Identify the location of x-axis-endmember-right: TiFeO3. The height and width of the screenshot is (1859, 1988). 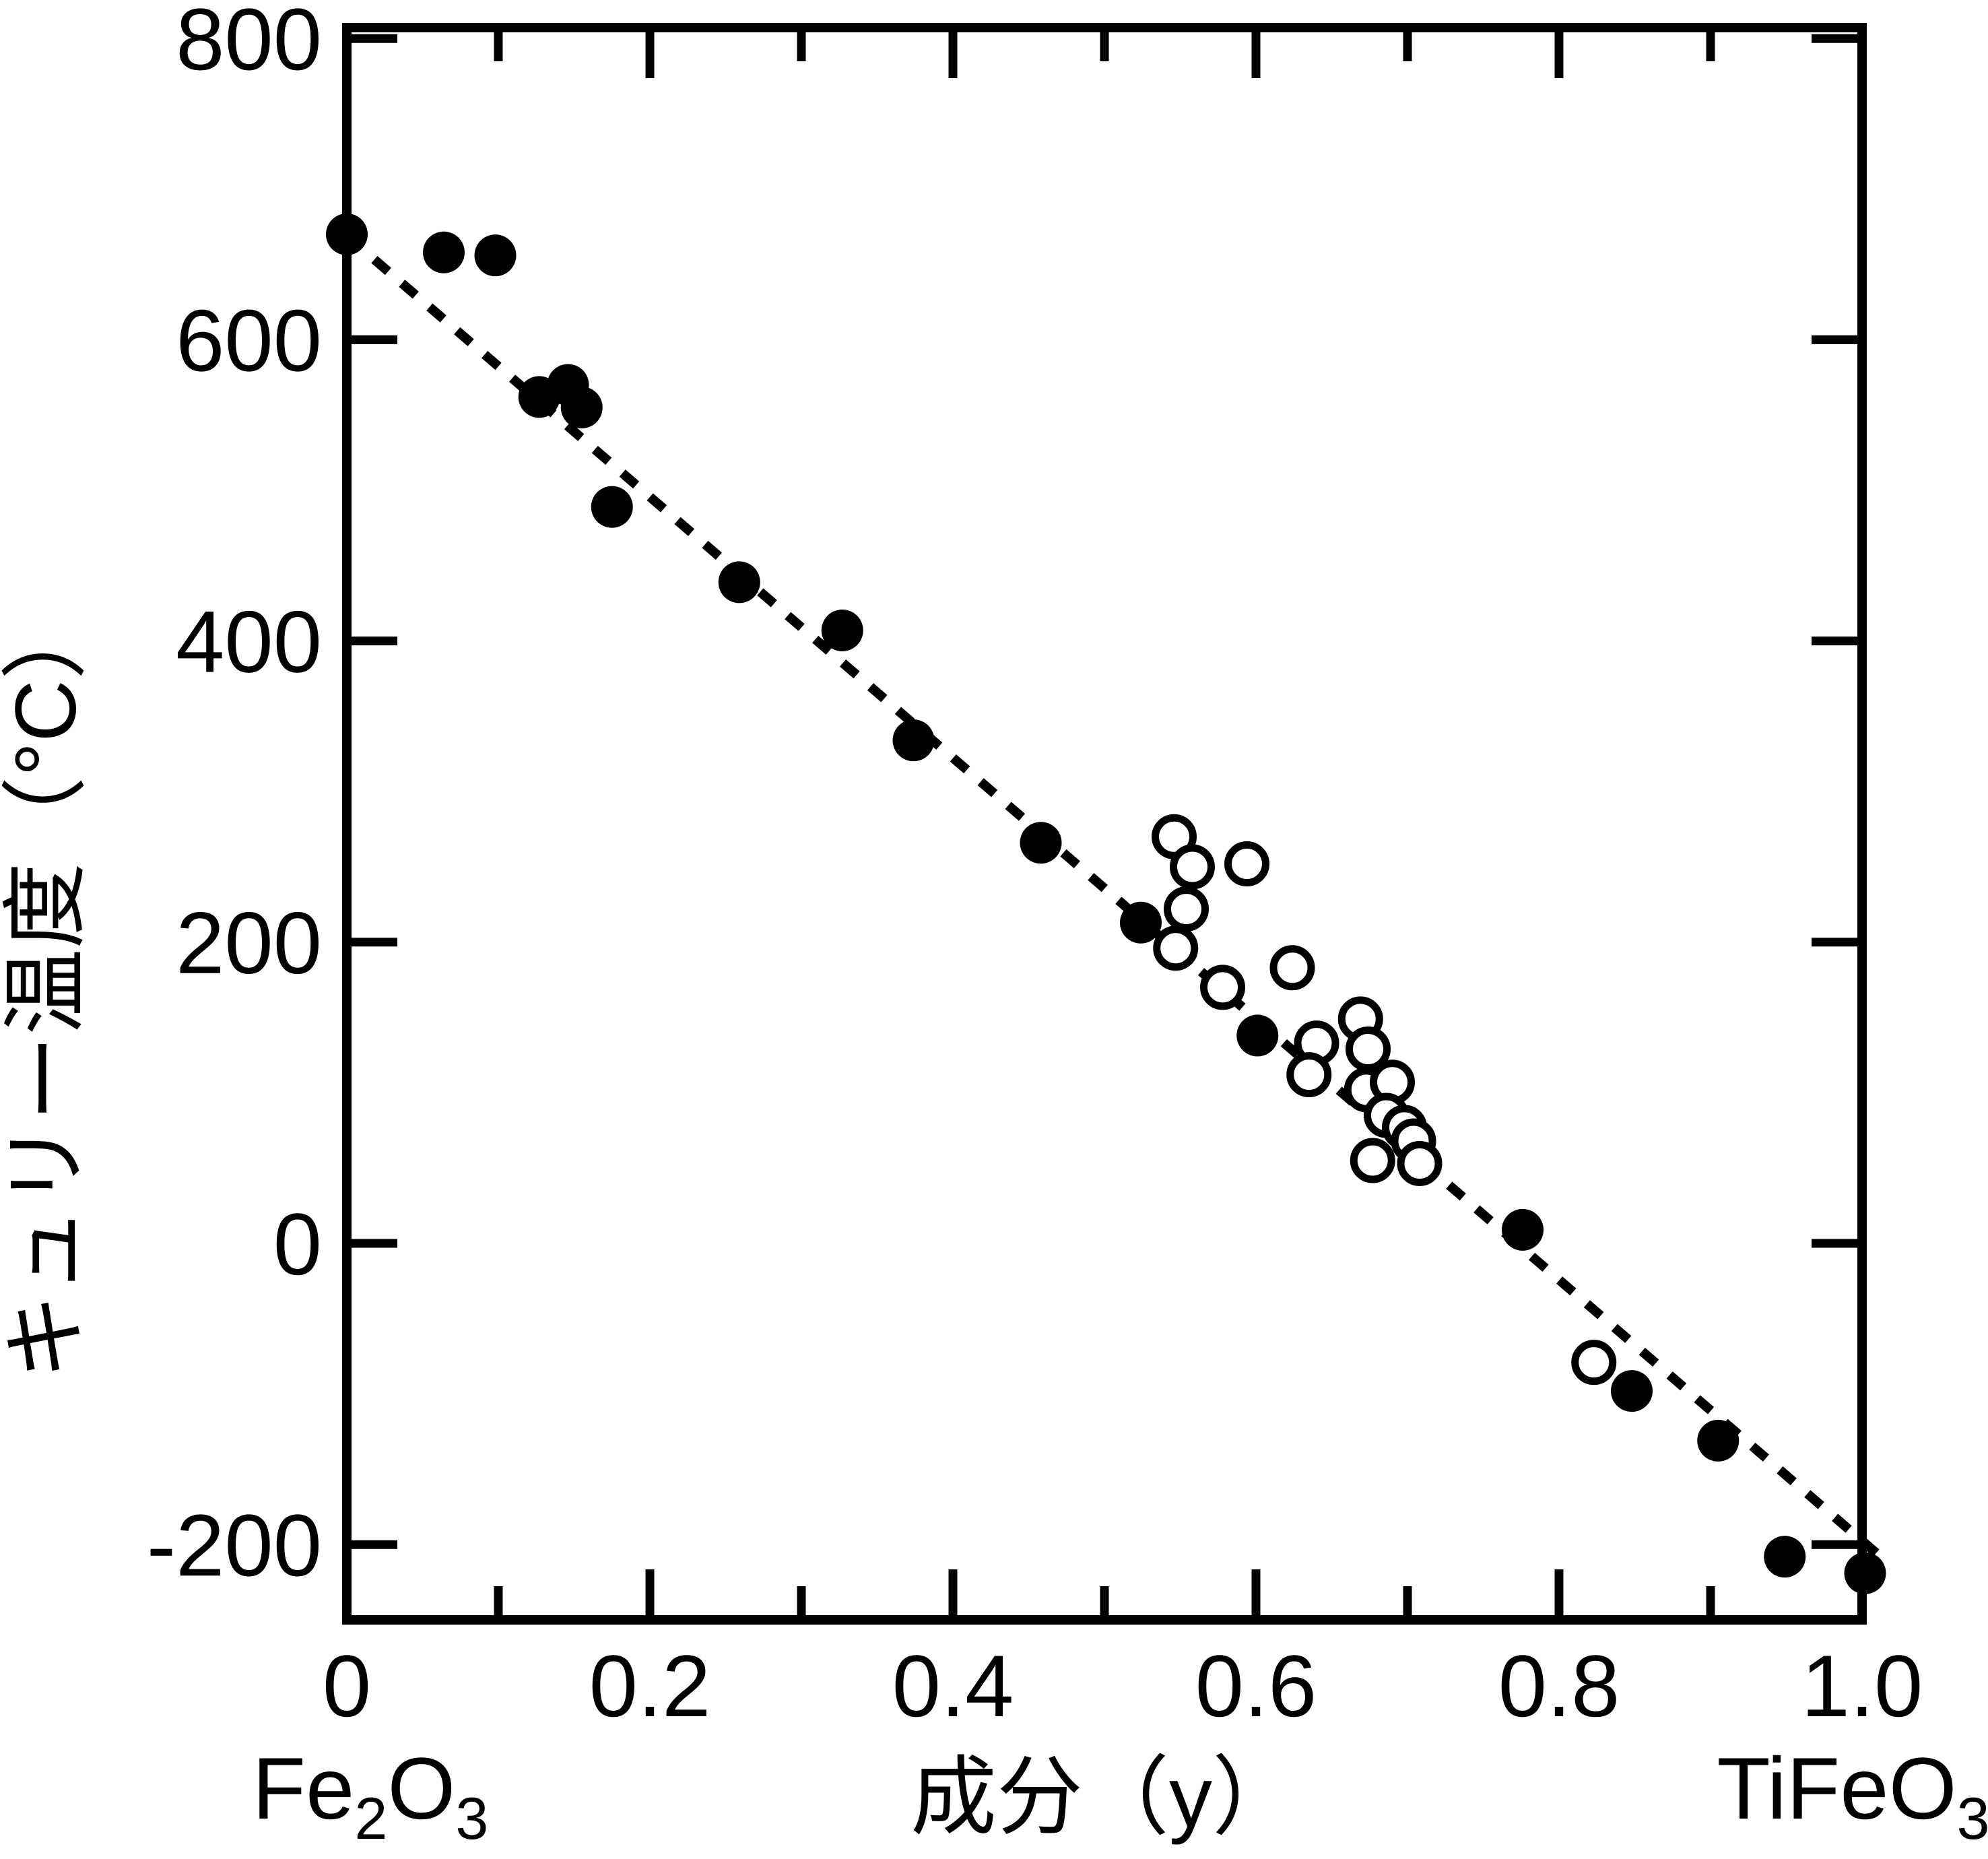
(1852, 1795).